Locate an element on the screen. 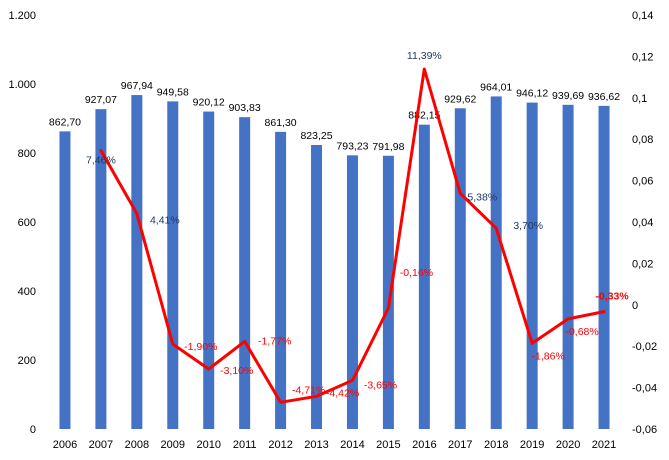 The height and width of the screenshot is (460, 669). bar-label-2007: 927,07 is located at coordinates (101, 100).